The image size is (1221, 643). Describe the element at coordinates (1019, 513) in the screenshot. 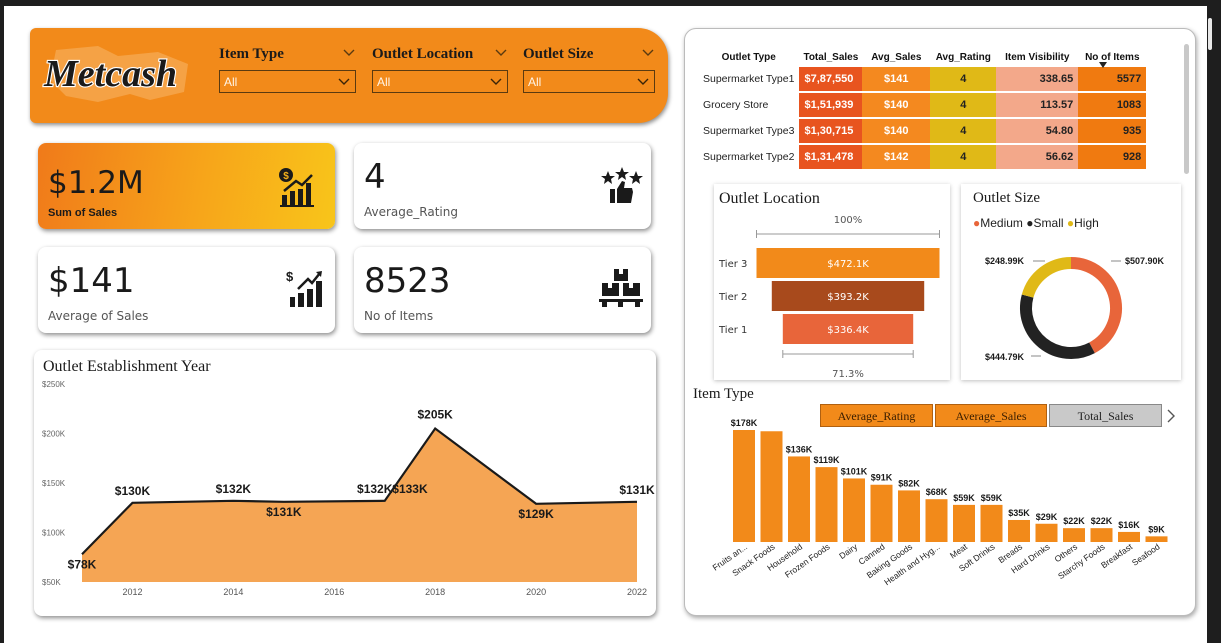

I see `item-bar-label: $35K` at that location.